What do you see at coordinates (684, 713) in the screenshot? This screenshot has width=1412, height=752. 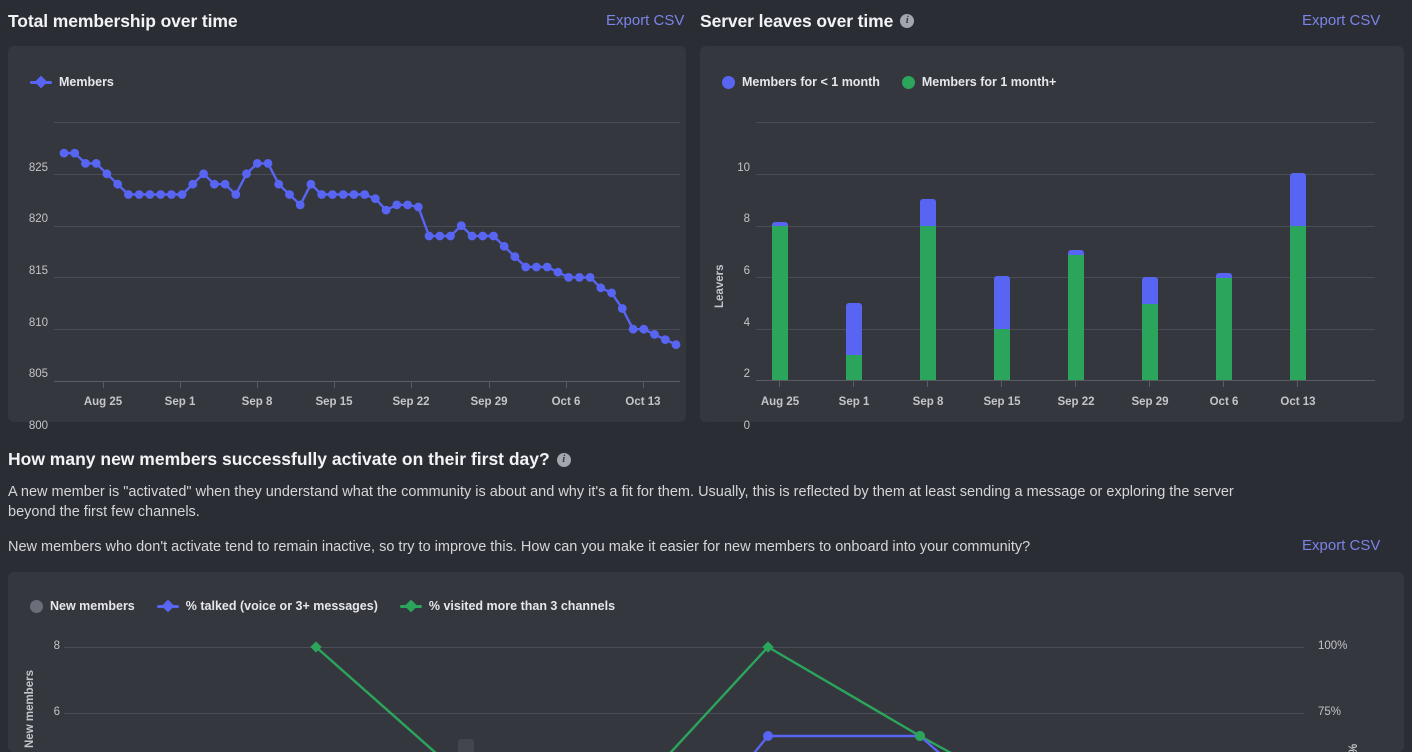 I see `gridline-mid` at bounding box center [684, 713].